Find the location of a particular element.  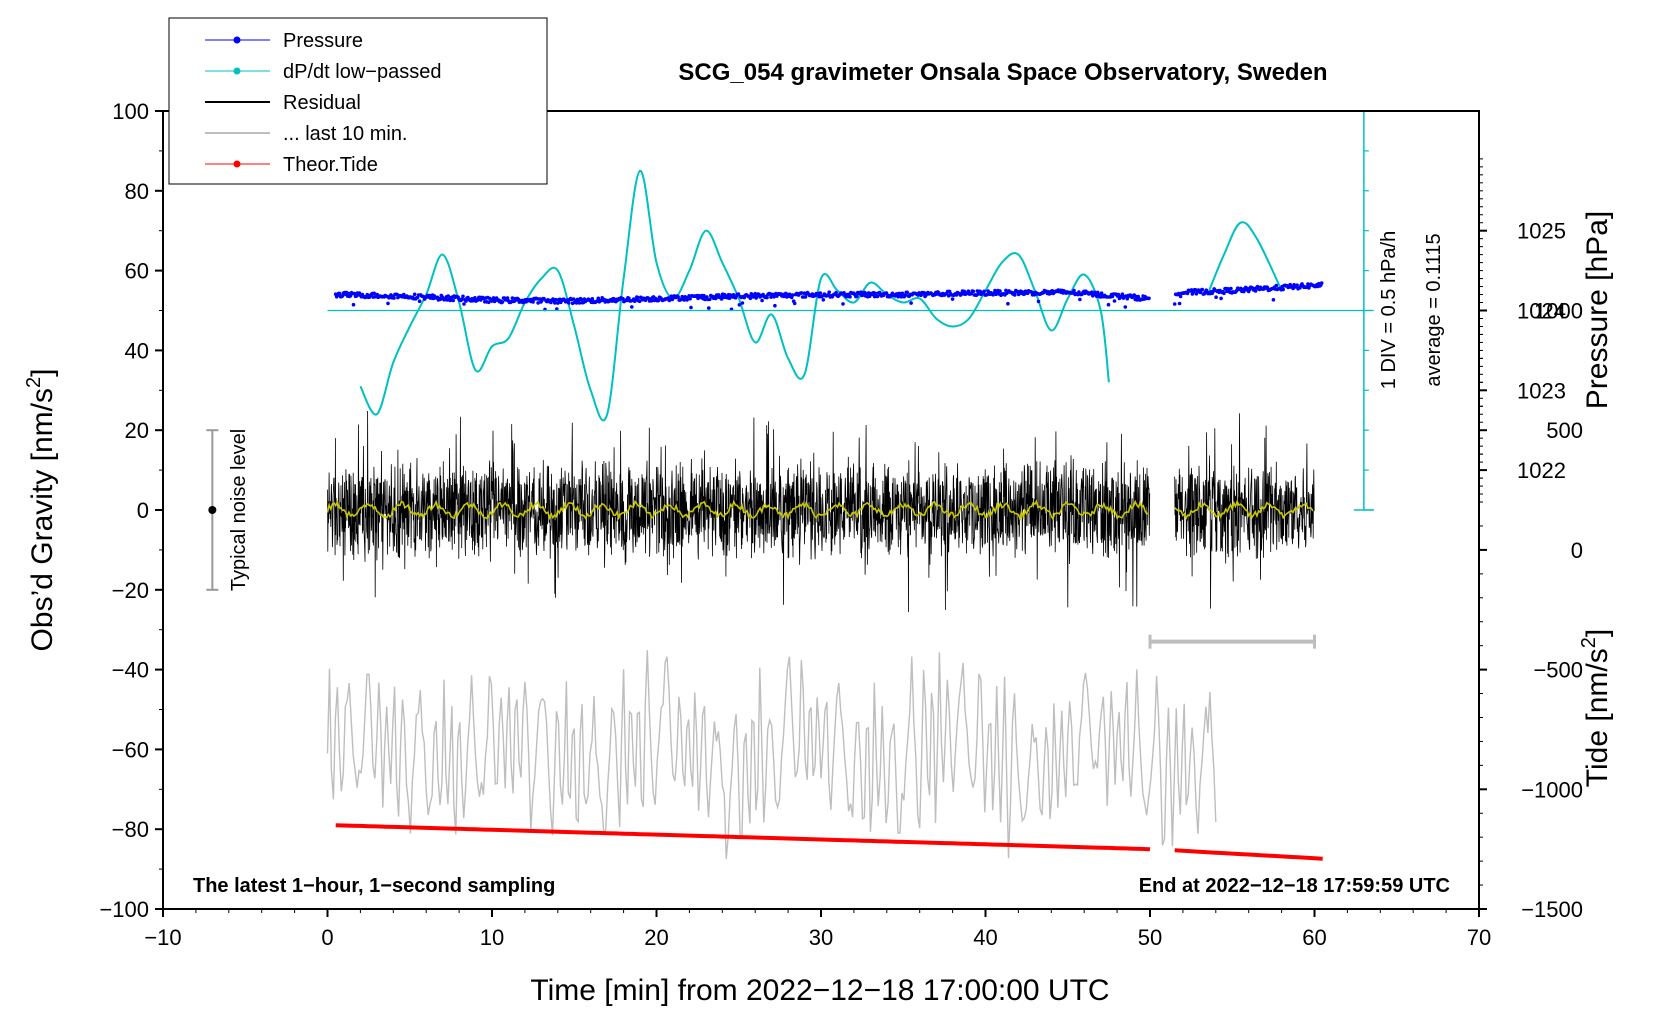

legend-entry-dpdt: dP/dt low−passed is located at coordinates (323, 72).